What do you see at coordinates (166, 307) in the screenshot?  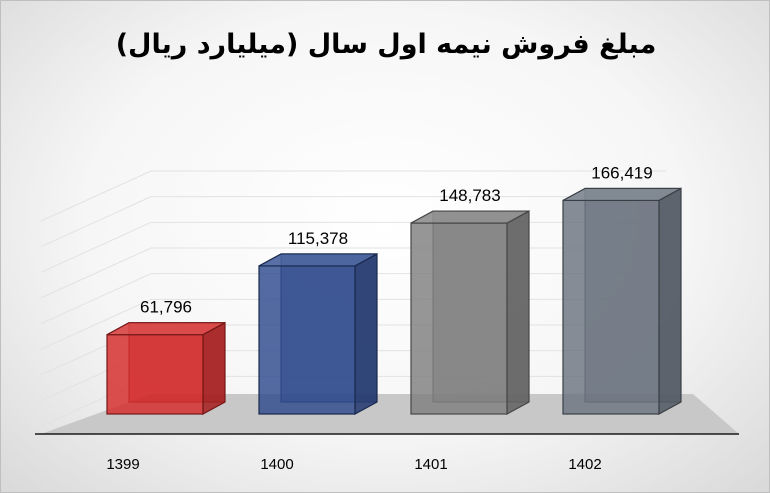 I see `data-label-1399: 61,796` at bounding box center [166, 307].